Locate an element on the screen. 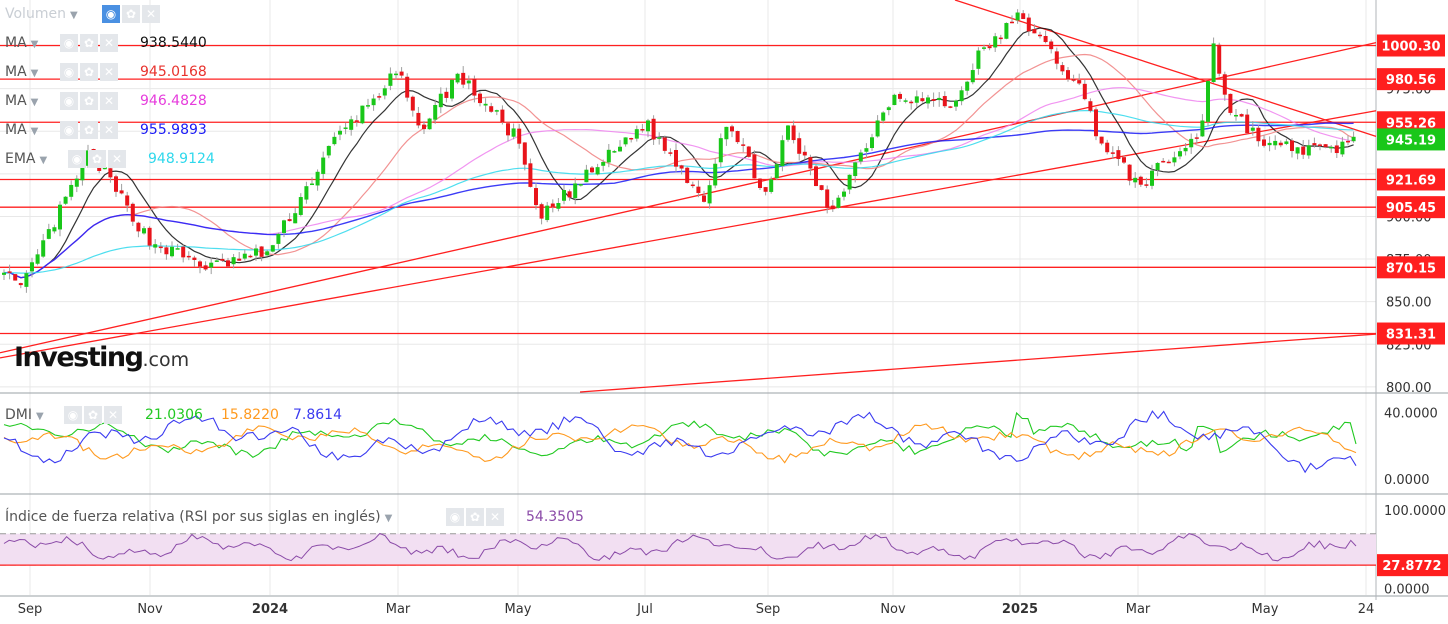 The height and width of the screenshot is (624, 1448). gear-icon: ✿ is located at coordinates (89, 43).